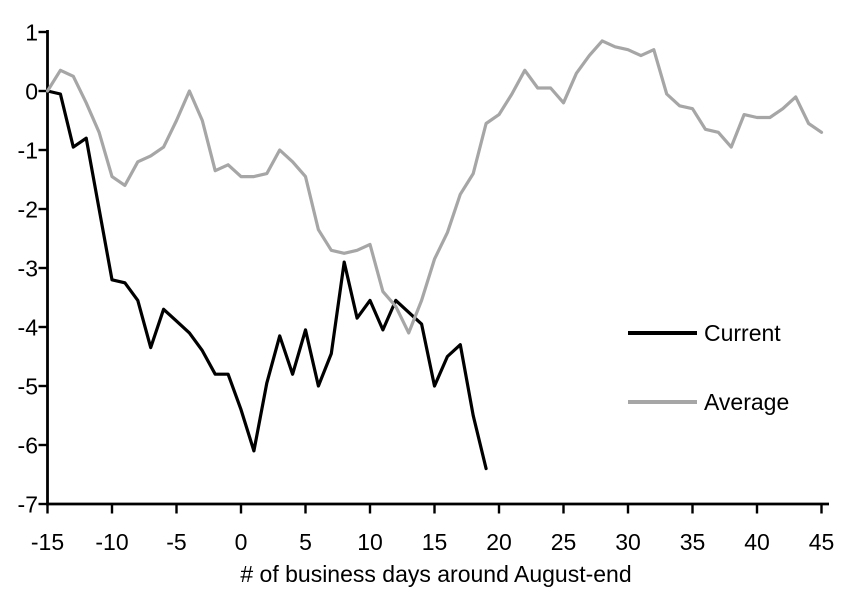  Describe the element at coordinates (822, 542) in the screenshot. I see `x-tick-label: 45` at that location.